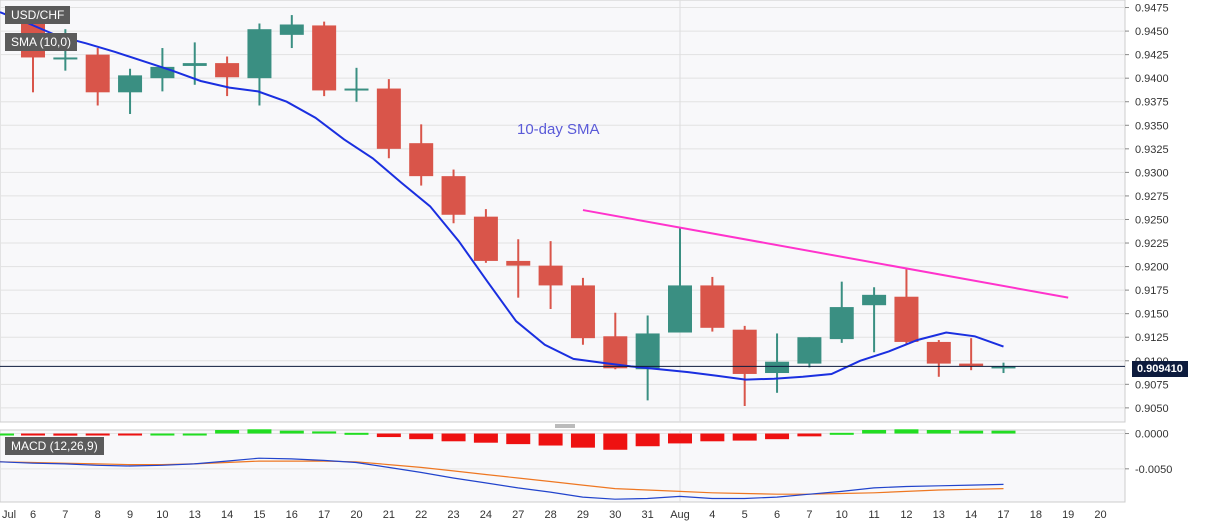 This screenshot has height=531, width=1207. What do you see at coordinates (1153, 470) in the screenshot?
I see `macd-tick-label: -0.0050` at bounding box center [1153, 470].